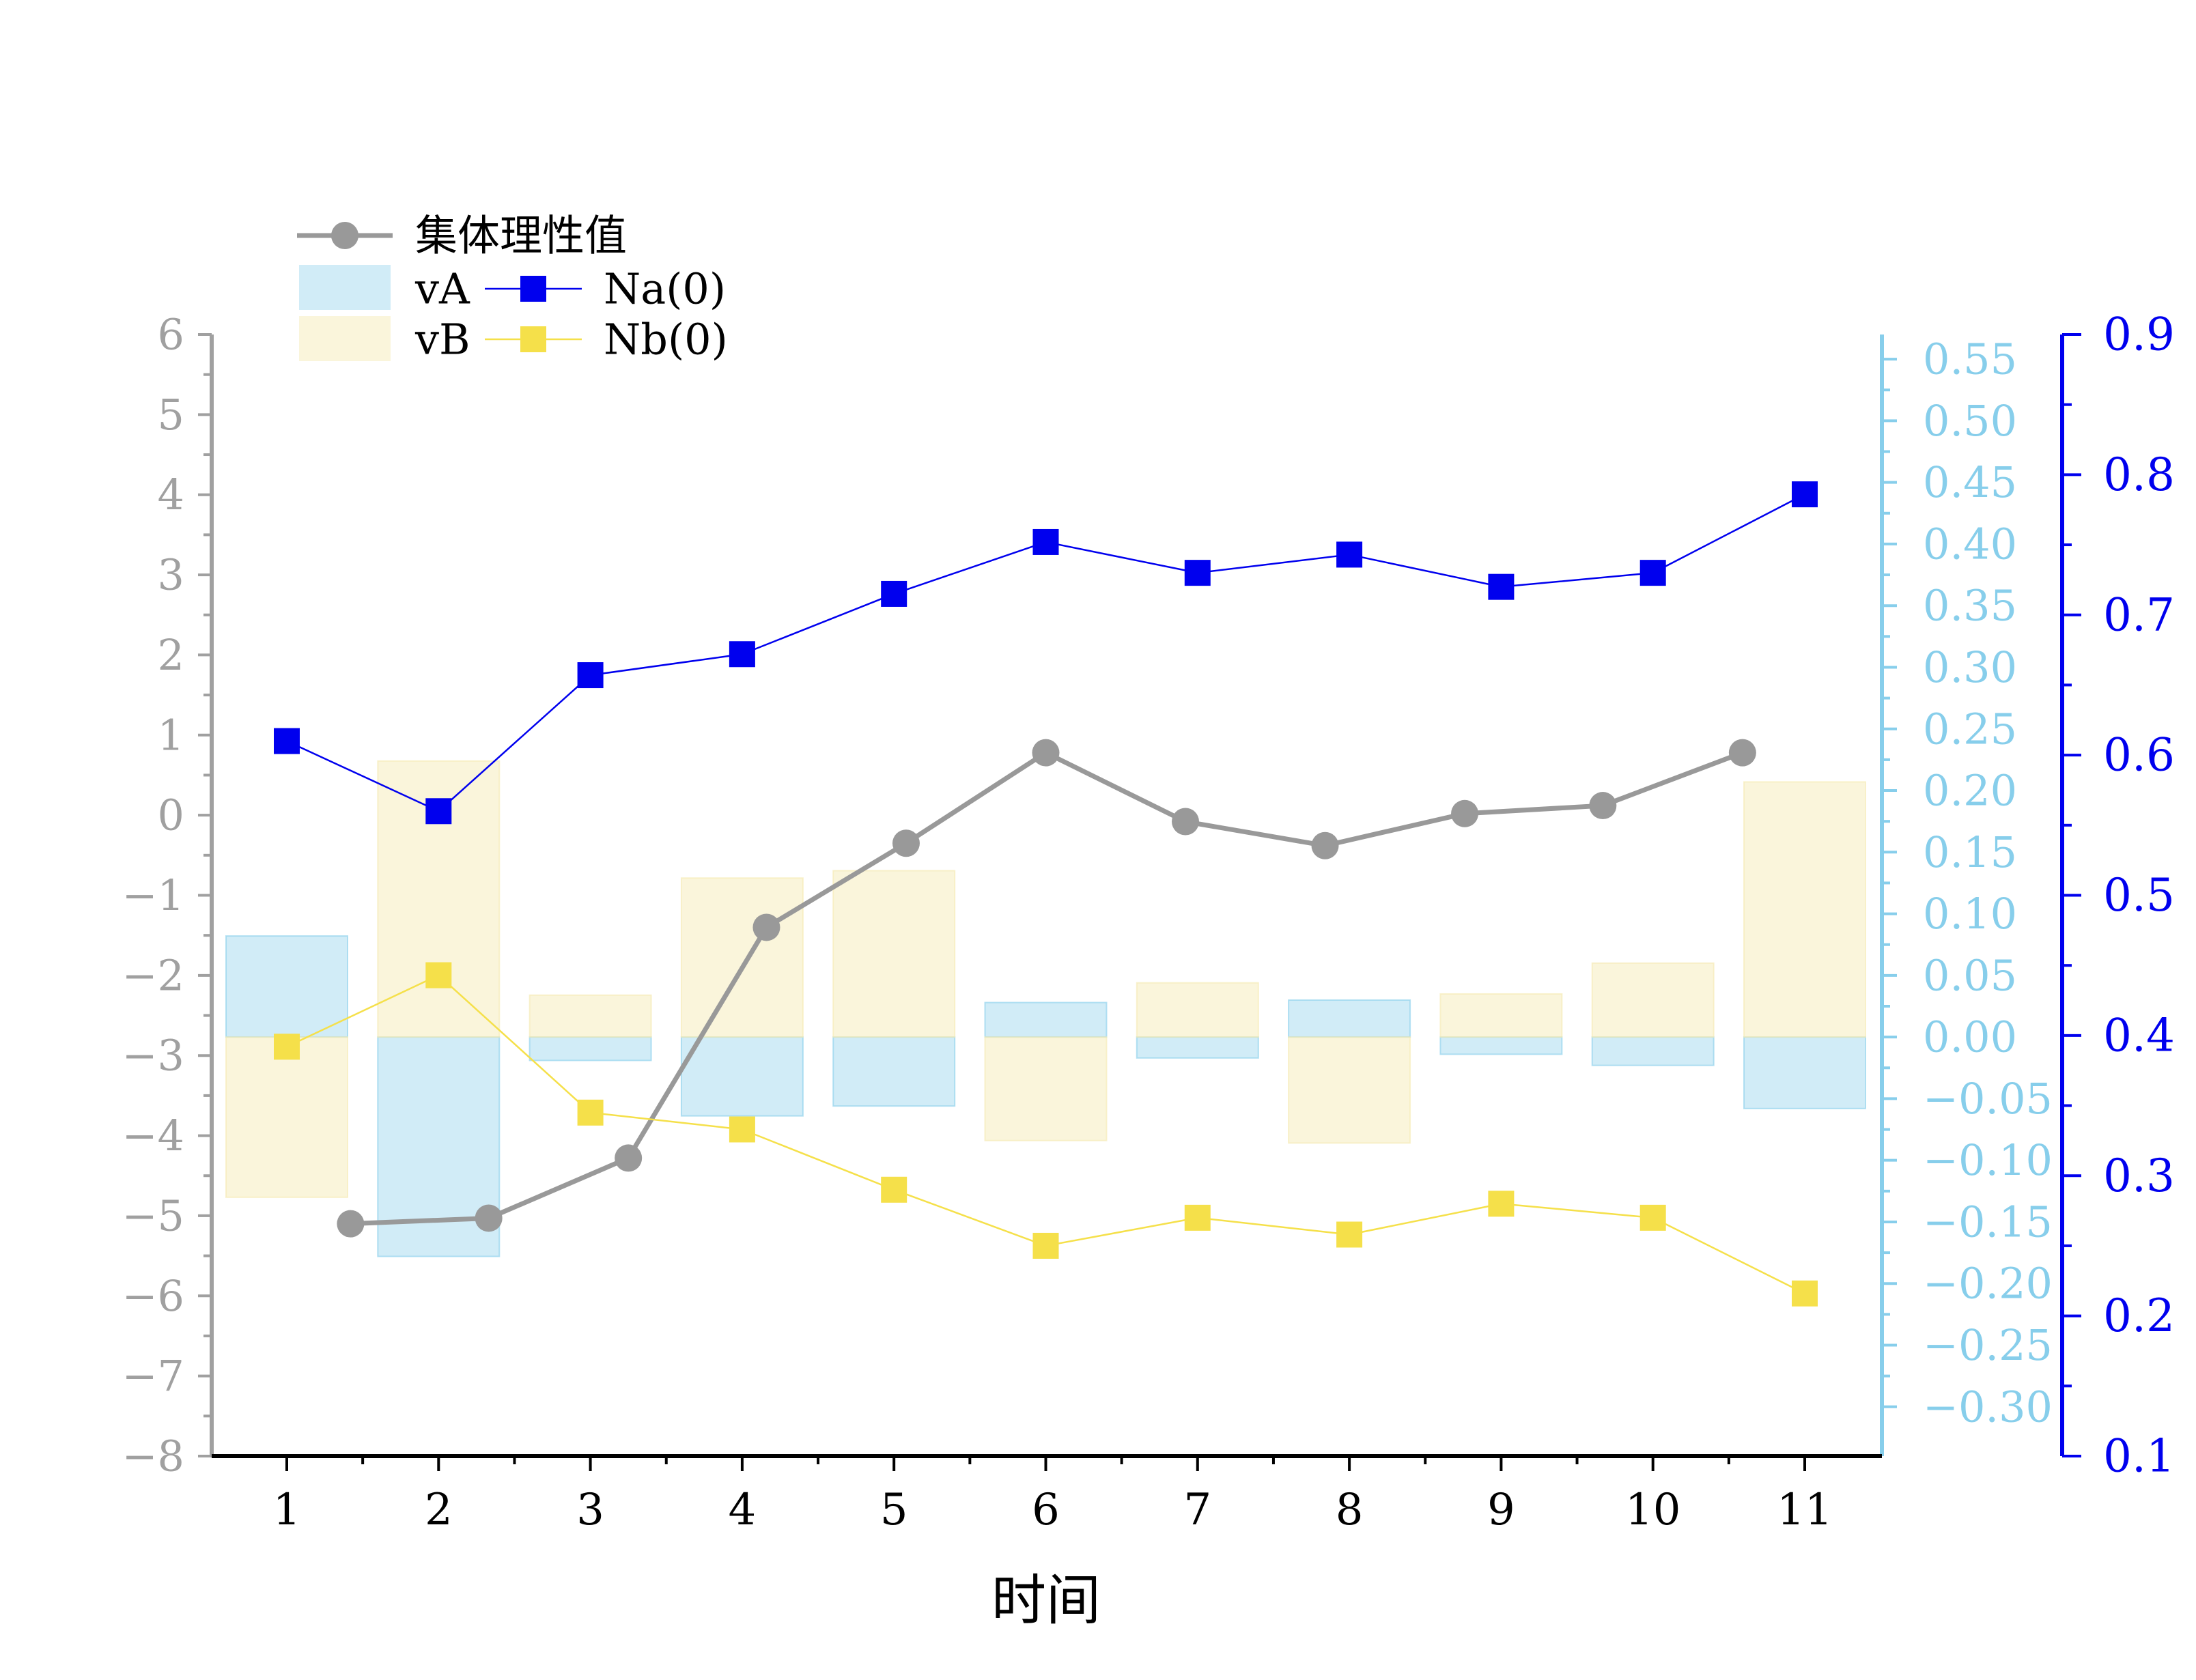 This screenshot has width=2196, height=1680. What do you see at coordinates (1350, 1510) in the screenshot?
I see `x-axis-tick-label: 8` at bounding box center [1350, 1510].